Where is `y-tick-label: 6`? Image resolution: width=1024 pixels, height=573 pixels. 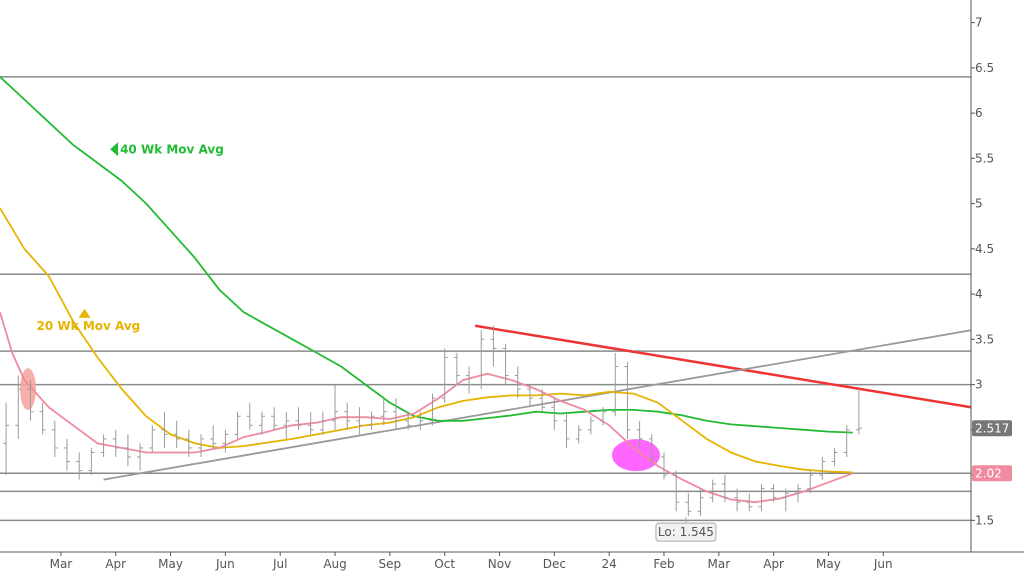 y-tick-label: 6 is located at coordinates (979, 113).